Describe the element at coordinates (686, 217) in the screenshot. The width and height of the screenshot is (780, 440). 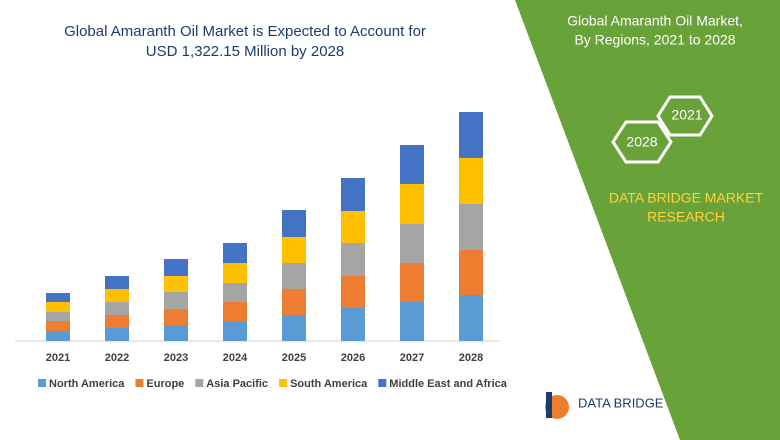
I see `brand-text: RESEARCH` at that location.